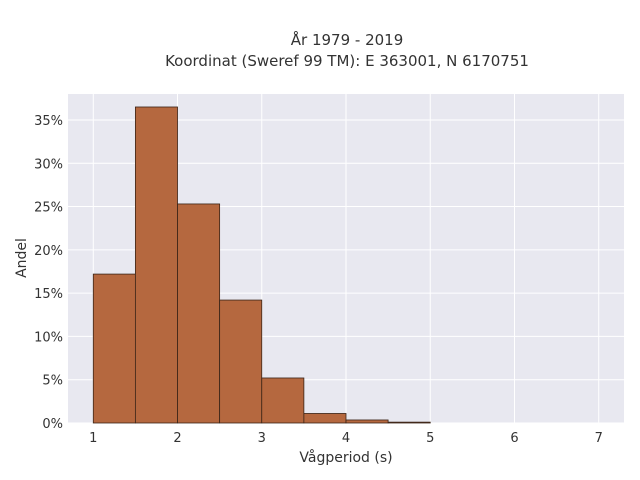 This screenshot has width=640, height=480. What do you see at coordinates (93, 438) in the screenshot?
I see `x-tick-label-0: 1` at bounding box center [93, 438].